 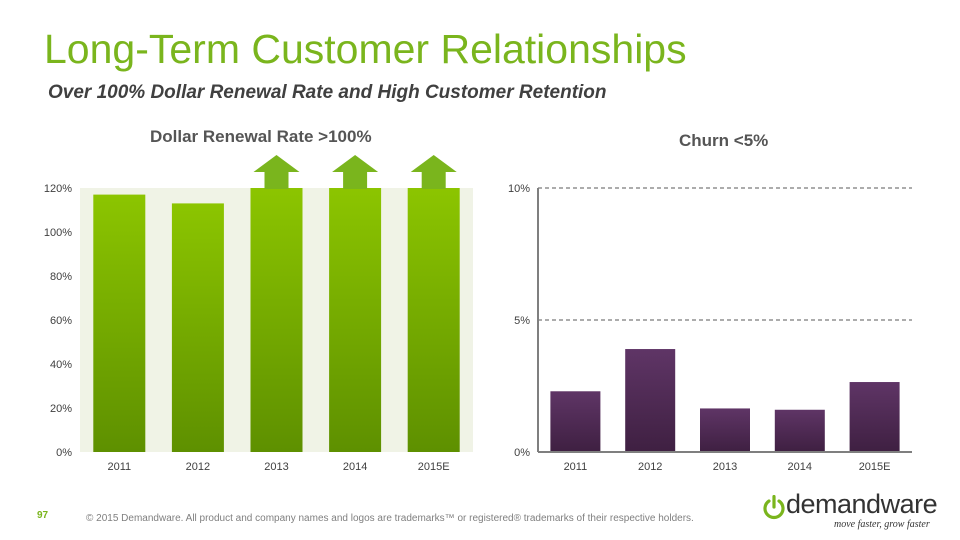 What do you see at coordinates (365, 49) in the screenshot?
I see `page-title: Long-Term Customer Relationships` at bounding box center [365, 49].